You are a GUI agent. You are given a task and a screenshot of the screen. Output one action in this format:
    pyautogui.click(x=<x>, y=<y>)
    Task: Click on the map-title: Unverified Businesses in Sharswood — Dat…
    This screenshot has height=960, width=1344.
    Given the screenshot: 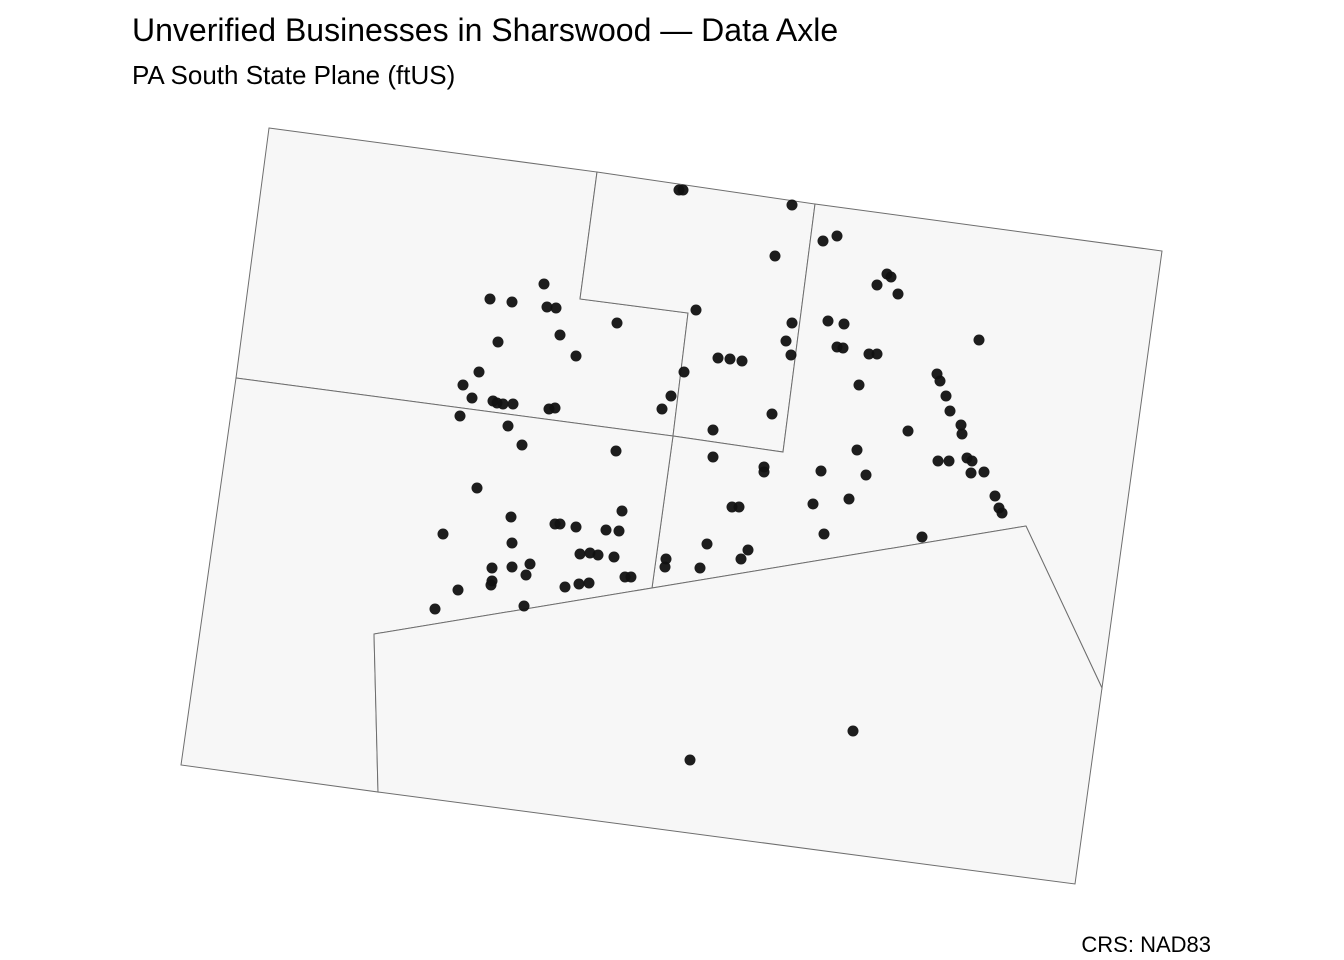 What is the action you would take?
    pyautogui.click(x=485, y=30)
    